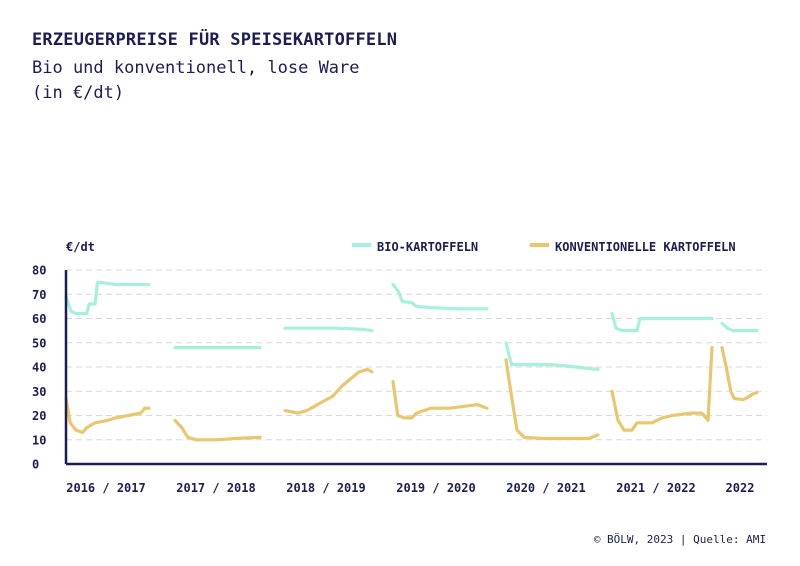  I want to click on y-tick-80: 80, so click(39, 271).